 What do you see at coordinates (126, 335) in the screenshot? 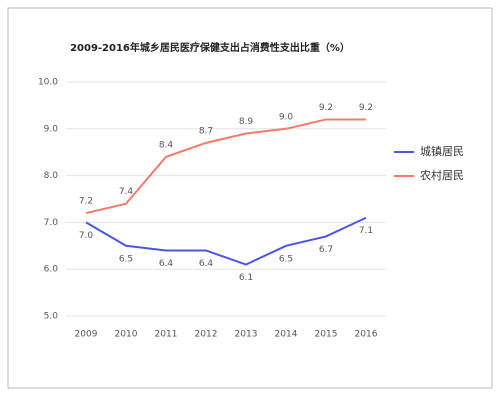
I see `x-tick-label: 2010` at bounding box center [126, 335].